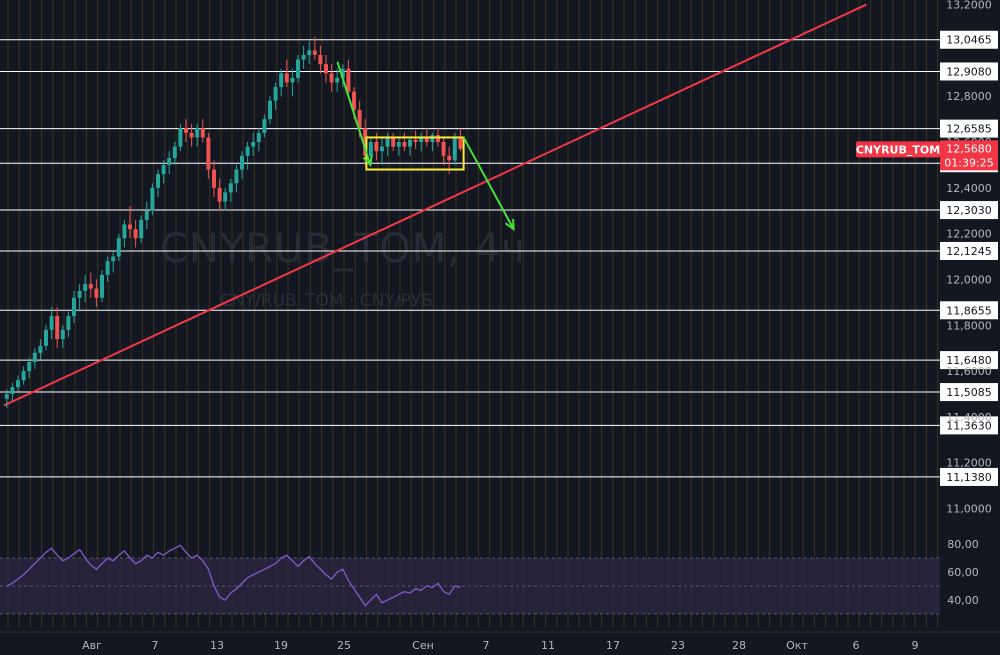 The image size is (1000, 655). Describe the element at coordinates (969, 6) in the screenshot. I see `price-tick-label: 13,2000` at that location.